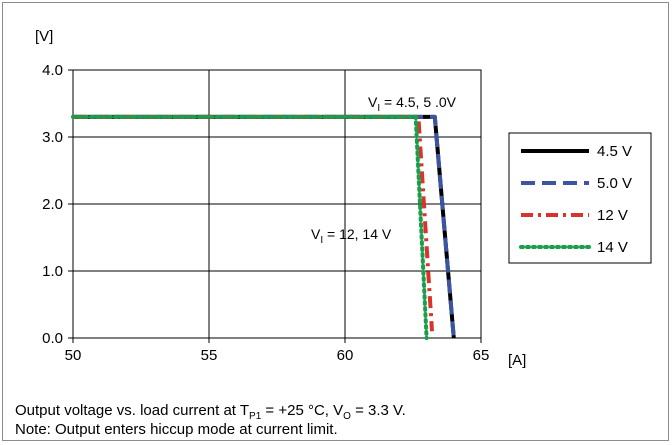 Image resolution: width=672 pixels, height=445 pixels. Describe the element at coordinates (73, 355) in the screenshot. I see `x-tick-label: 50` at that location.